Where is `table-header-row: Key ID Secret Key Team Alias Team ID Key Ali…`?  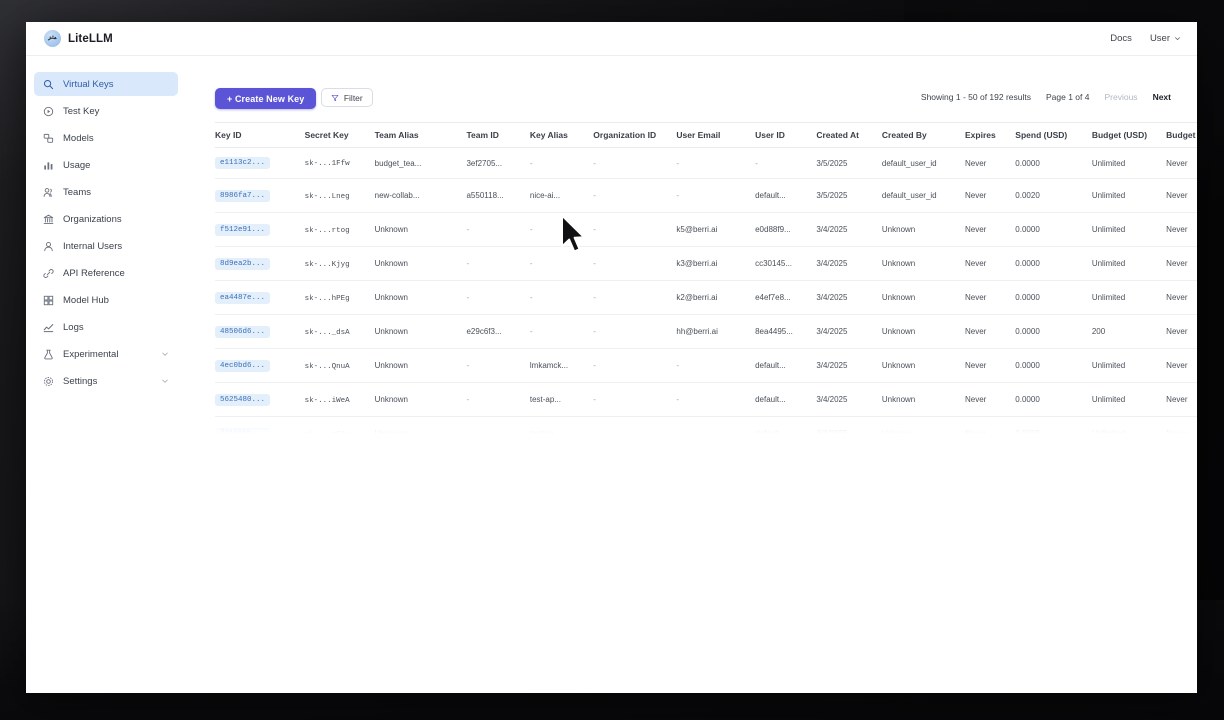
table-header-row: Key ID Secret Key Team Alias Team ID Key Ali… is located at coordinates (706, 135).